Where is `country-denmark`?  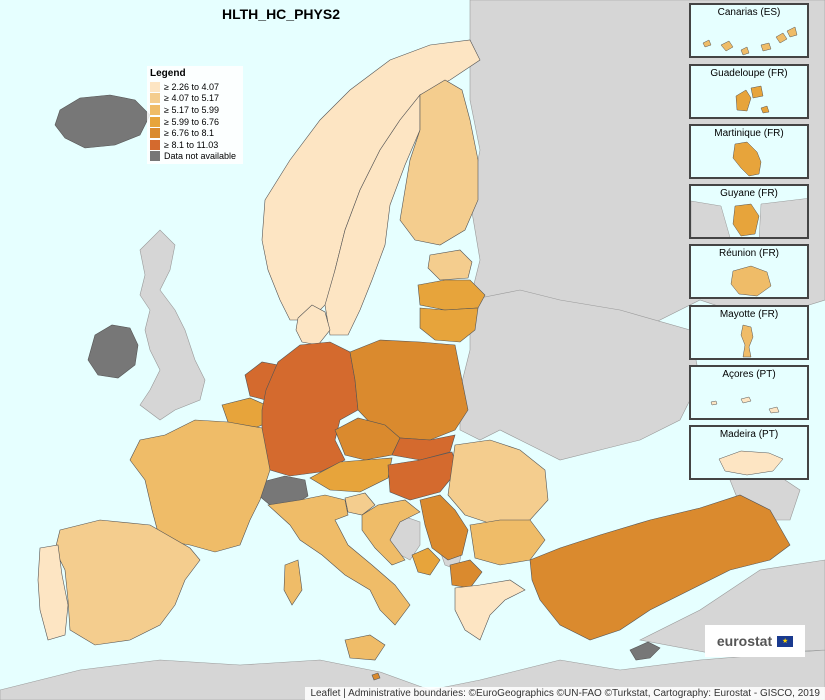 country-denmark is located at coordinates (313, 325).